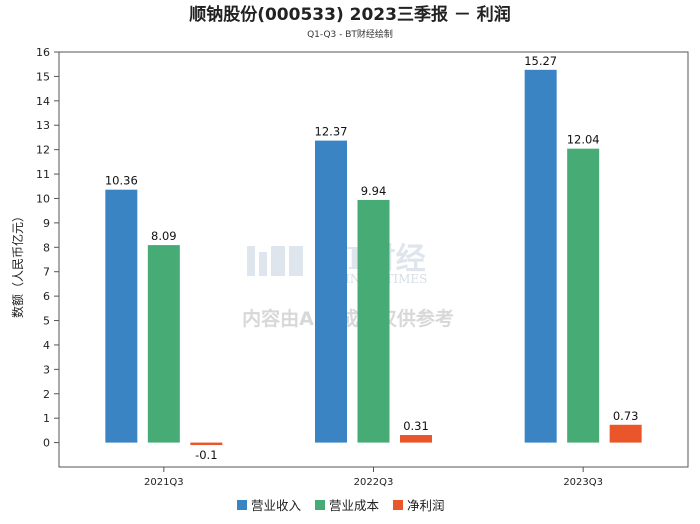  Describe the element at coordinates (46, 394) in the screenshot. I see `y-tick-label: 2` at that location.